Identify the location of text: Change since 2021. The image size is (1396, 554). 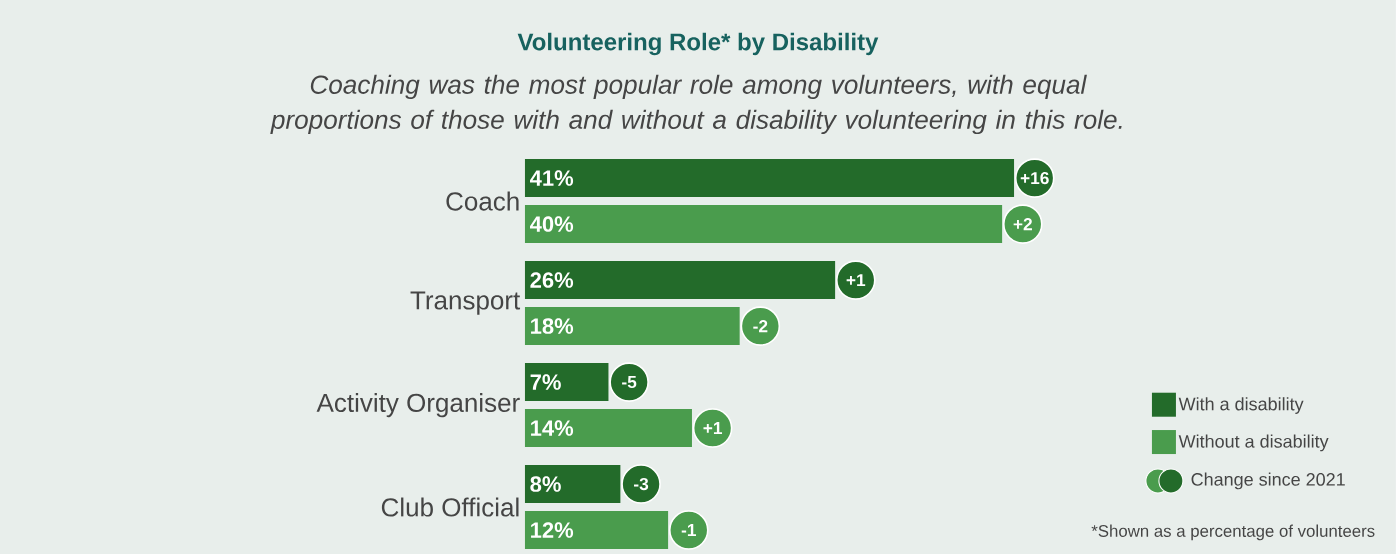
(1268, 481).